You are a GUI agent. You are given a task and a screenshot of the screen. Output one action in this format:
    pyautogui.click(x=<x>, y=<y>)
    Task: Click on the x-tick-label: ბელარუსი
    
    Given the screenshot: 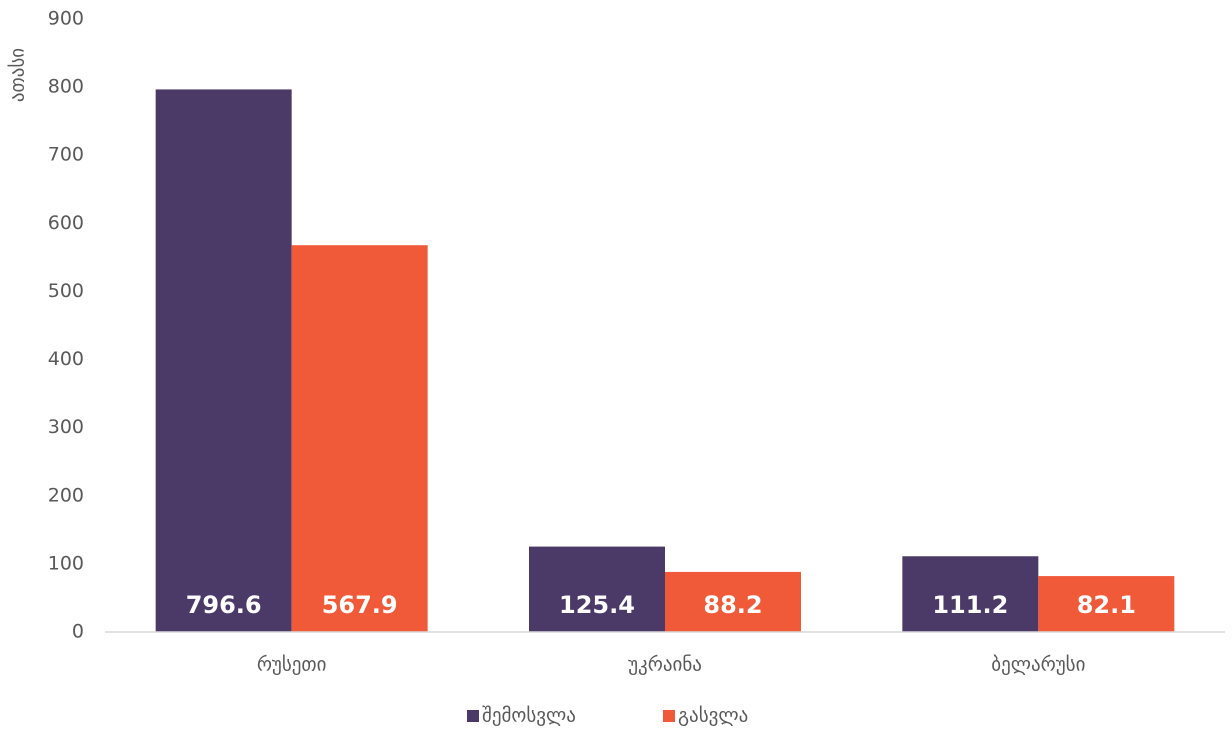 What is the action you would take?
    pyautogui.click(x=1038, y=665)
    